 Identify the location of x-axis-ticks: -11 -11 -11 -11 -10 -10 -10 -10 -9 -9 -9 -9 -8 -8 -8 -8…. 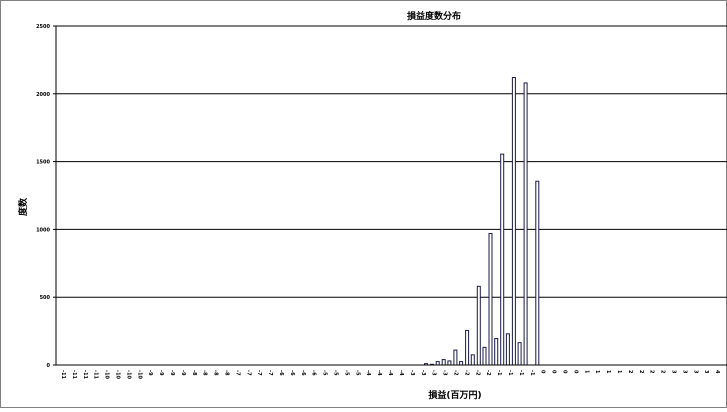
(391, 372).